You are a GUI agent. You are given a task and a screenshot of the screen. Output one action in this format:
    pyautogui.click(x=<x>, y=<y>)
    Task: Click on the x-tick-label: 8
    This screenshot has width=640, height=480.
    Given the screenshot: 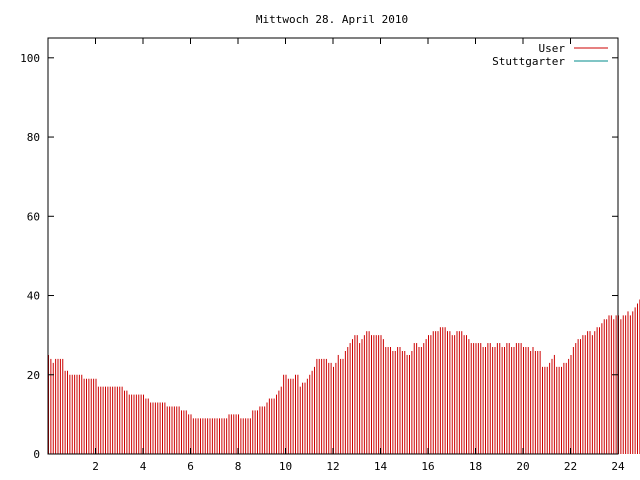 What is the action you would take?
    pyautogui.click(x=238, y=466)
    